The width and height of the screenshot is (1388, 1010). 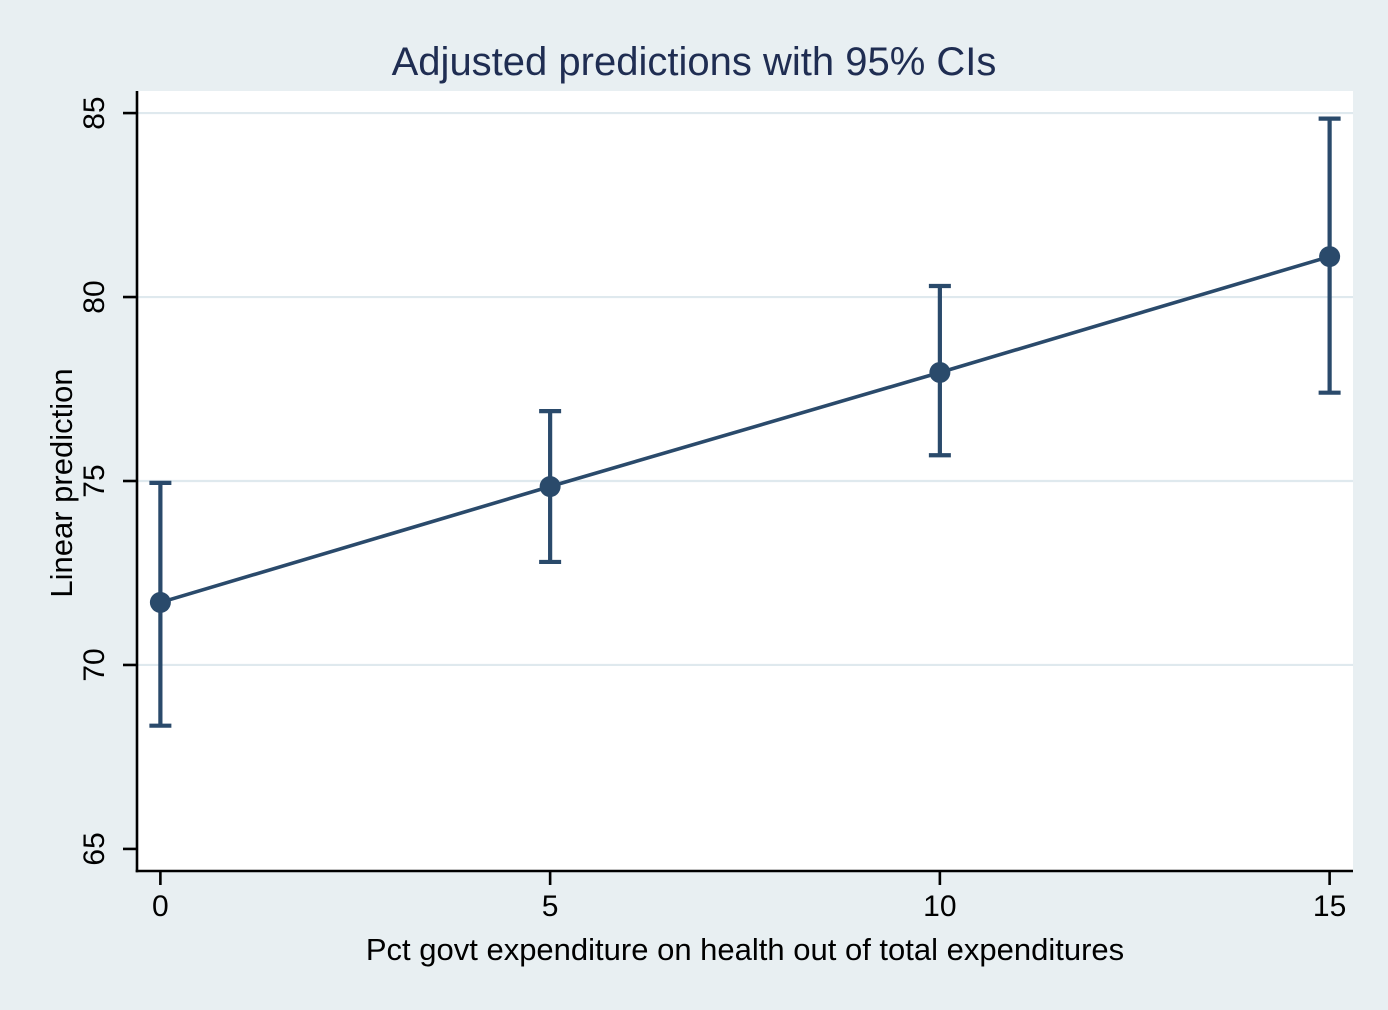 What do you see at coordinates (94, 480) in the screenshot?
I see `y-tick-label: 75` at bounding box center [94, 480].